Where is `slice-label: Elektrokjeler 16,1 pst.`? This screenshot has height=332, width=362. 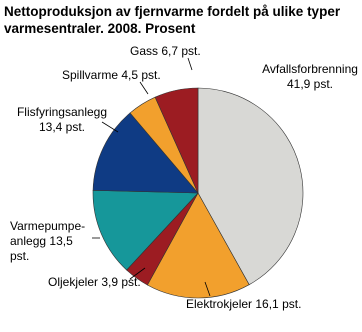 slice-label: Elektrokjeler 16,1 pst. is located at coordinates (271, 304).